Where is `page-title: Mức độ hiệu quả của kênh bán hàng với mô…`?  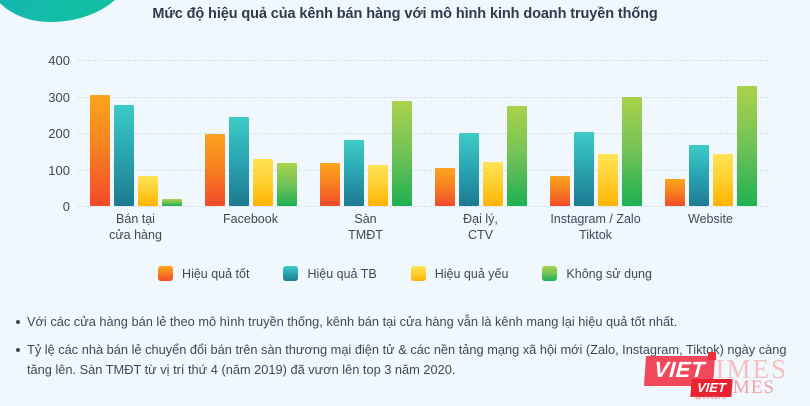 page-title: Mức độ hiệu quả của kênh bán hàng với mô… is located at coordinates (405, 14).